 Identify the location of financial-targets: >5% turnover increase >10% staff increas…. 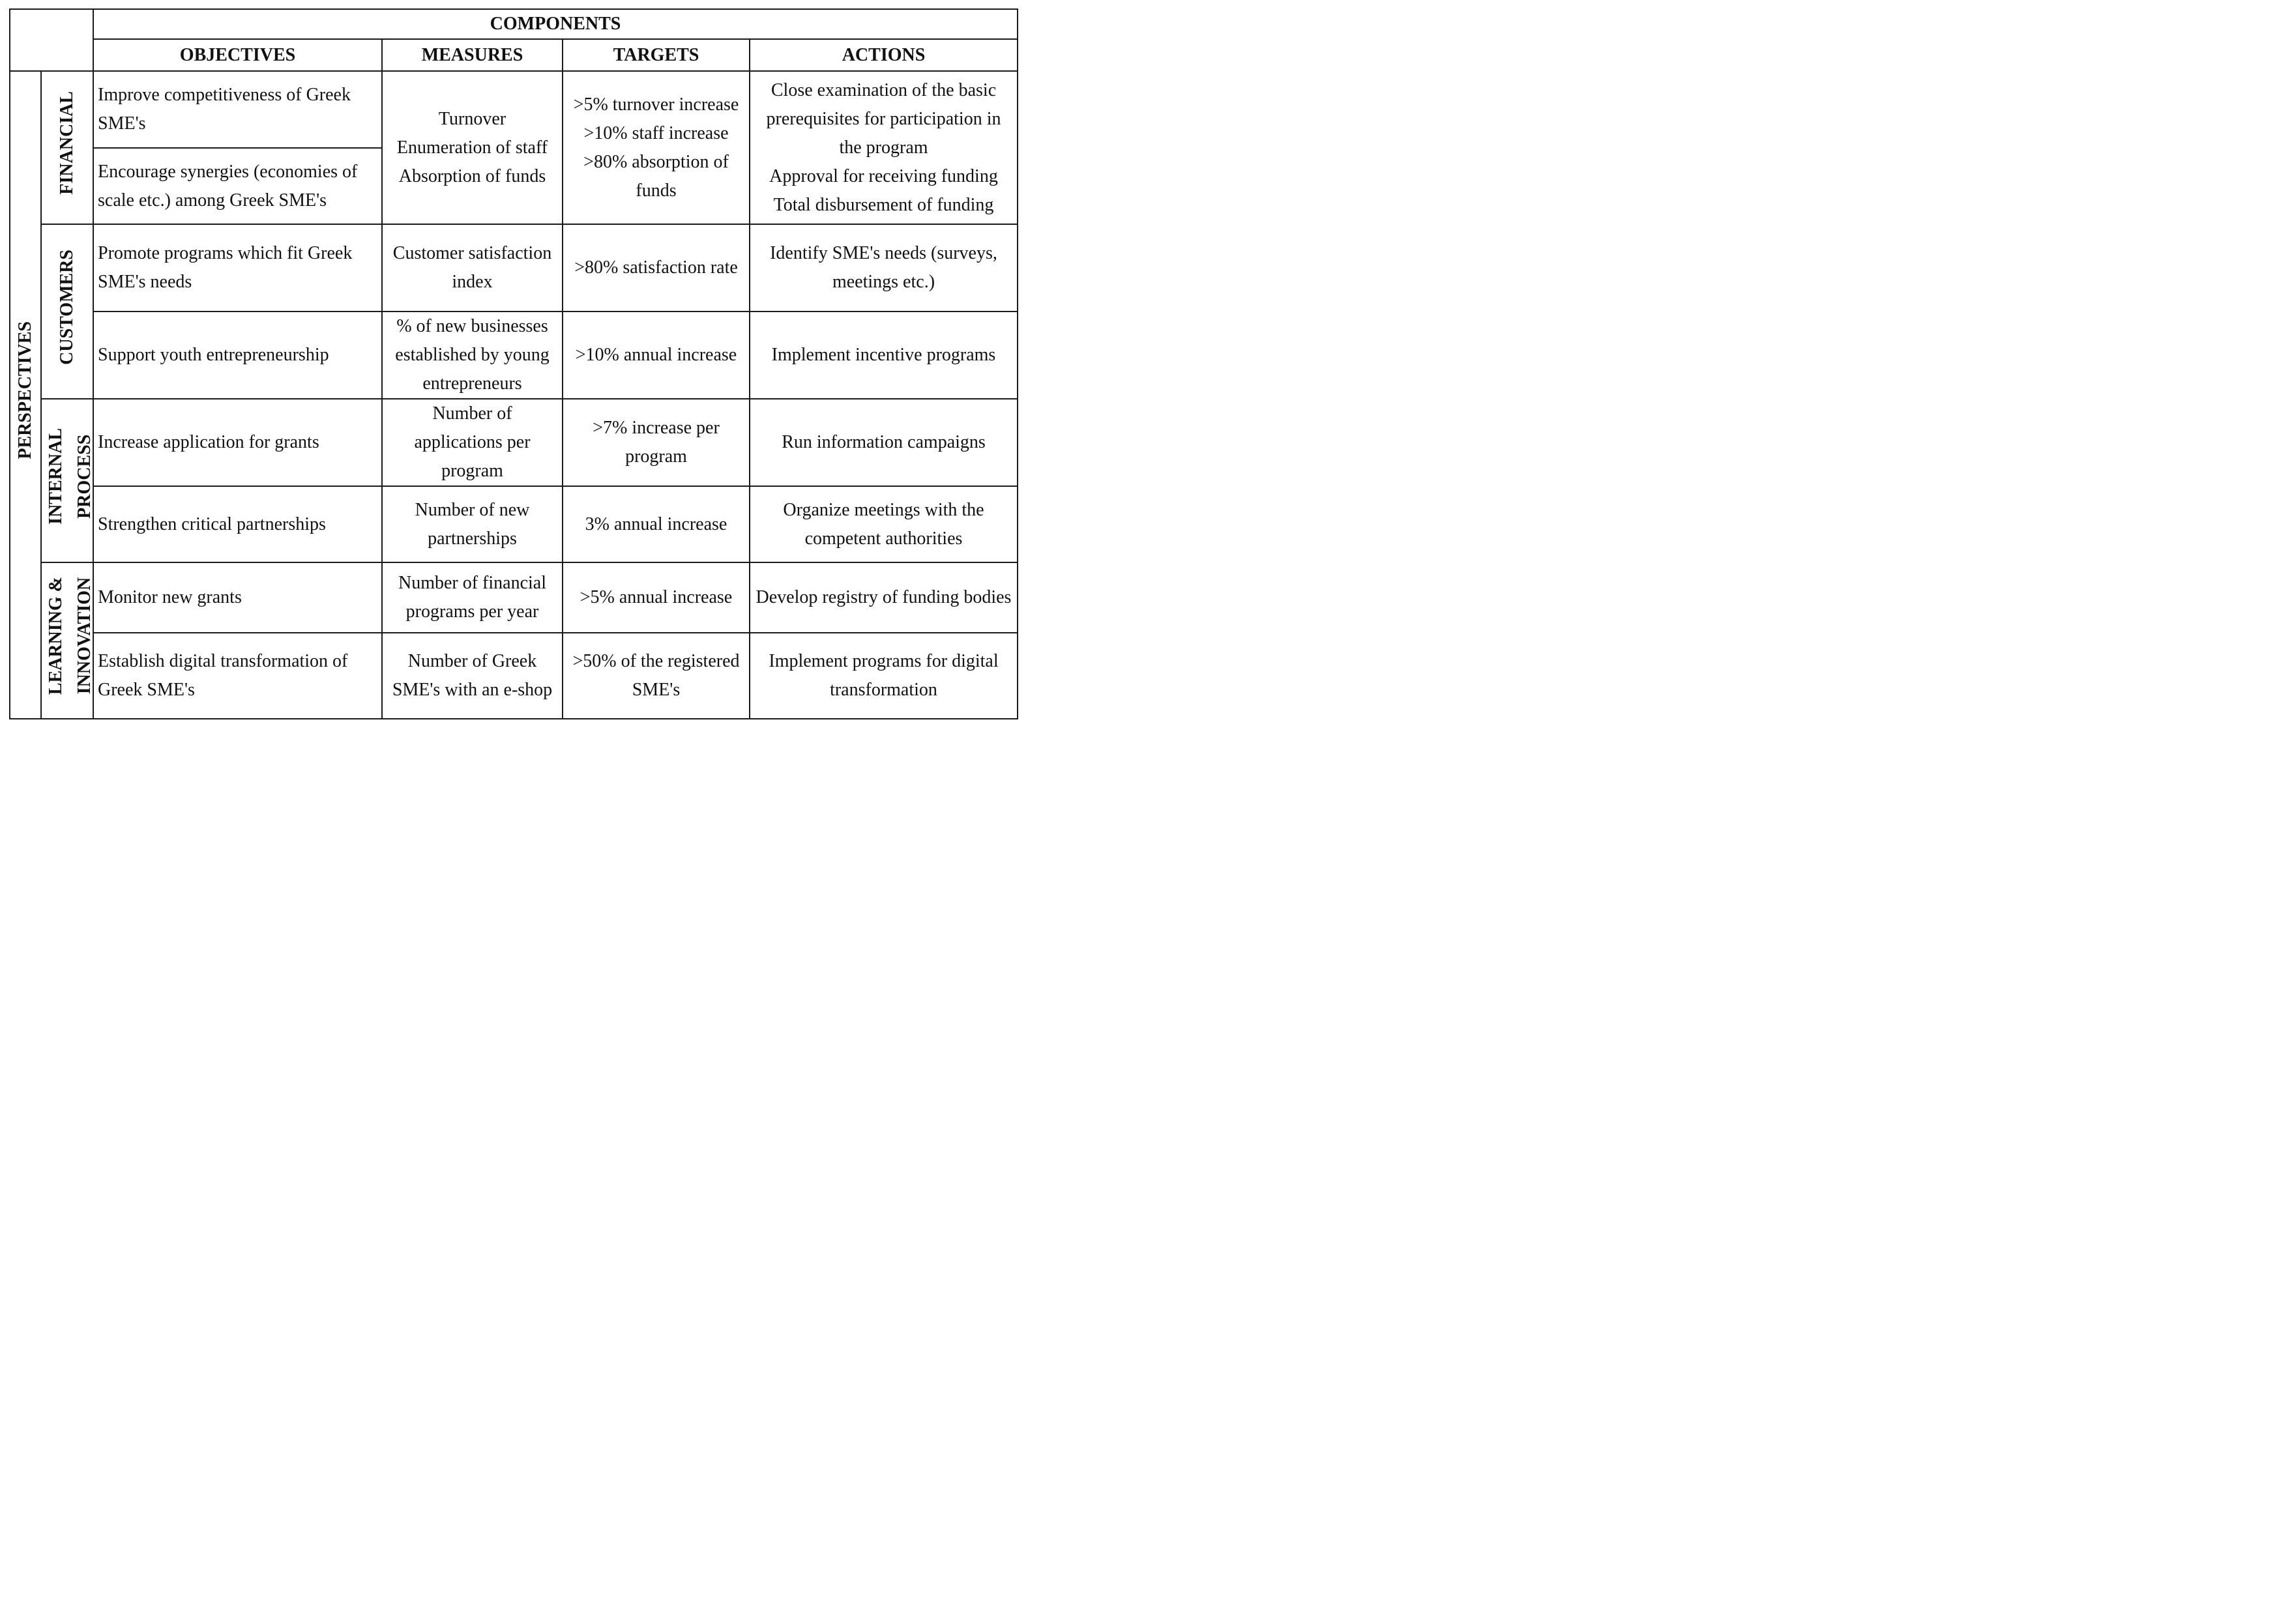
(656, 148).